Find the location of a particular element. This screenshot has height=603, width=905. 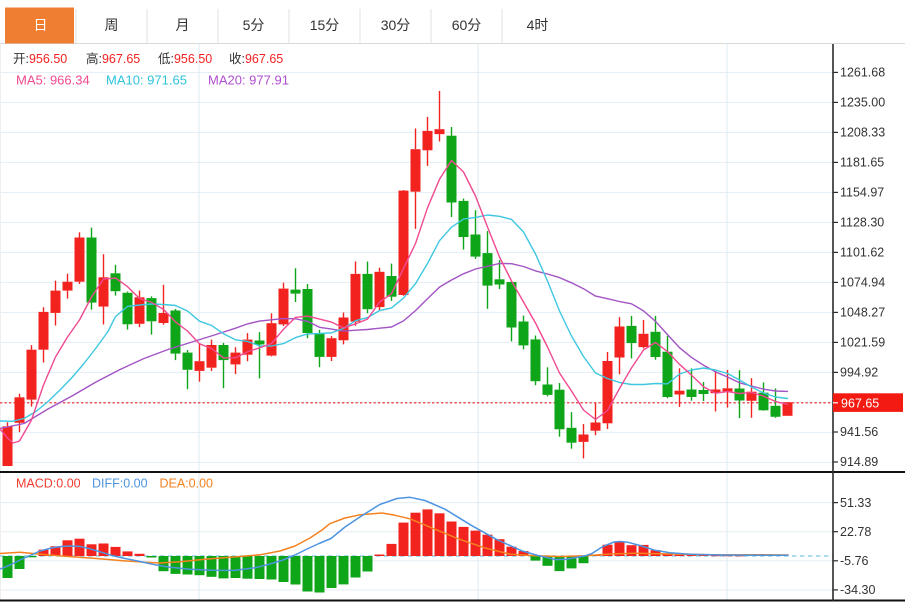

svg-text: 22.78 is located at coordinates (855, 532).